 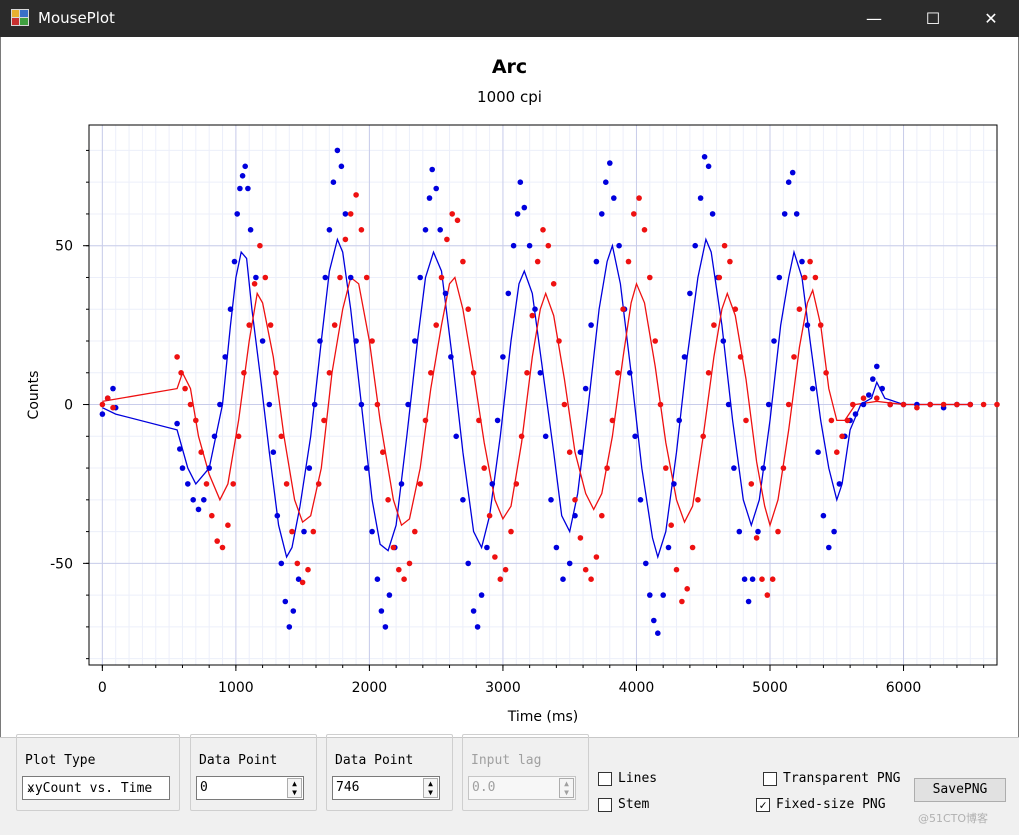 I want to click on stem-checkbox: Stem, so click(x=623, y=804).